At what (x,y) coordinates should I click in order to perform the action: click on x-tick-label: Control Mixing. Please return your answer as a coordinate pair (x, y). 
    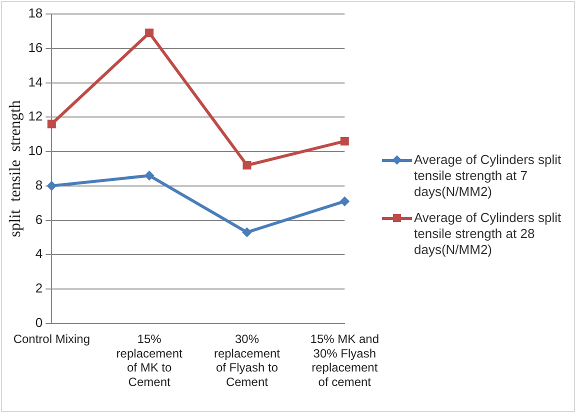
    Looking at the image, I should click on (51, 339).